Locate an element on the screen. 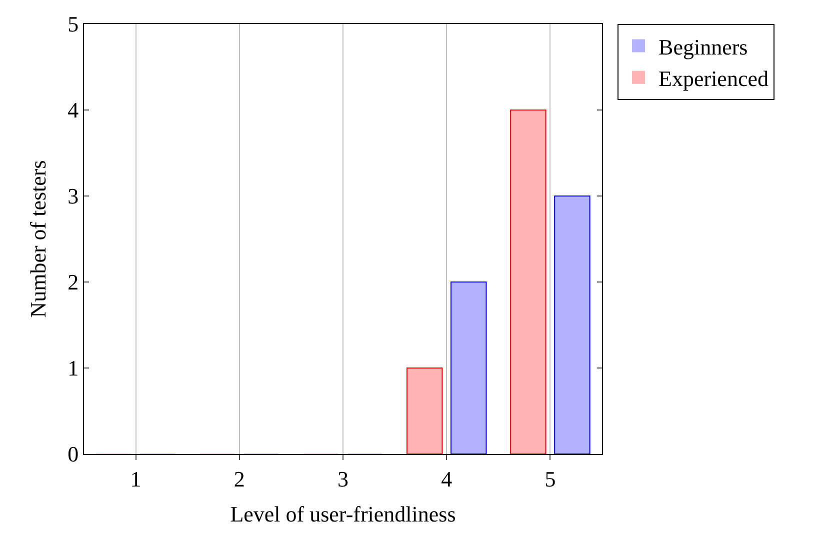 The image size is (828, 545). x-tick-label: 4 is located at coordinates (446, 479).